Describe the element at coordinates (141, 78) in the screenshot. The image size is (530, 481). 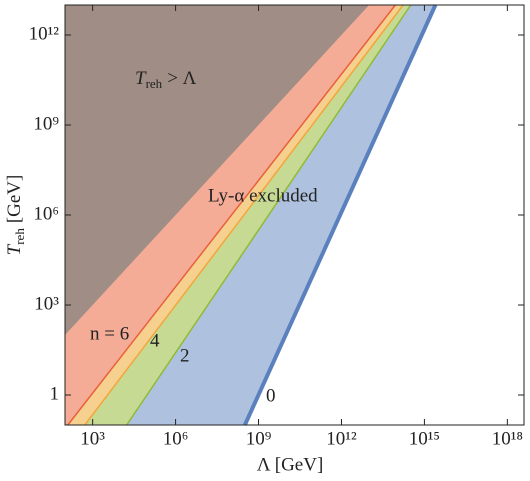
I see `region-label-symbol: T` at that location.